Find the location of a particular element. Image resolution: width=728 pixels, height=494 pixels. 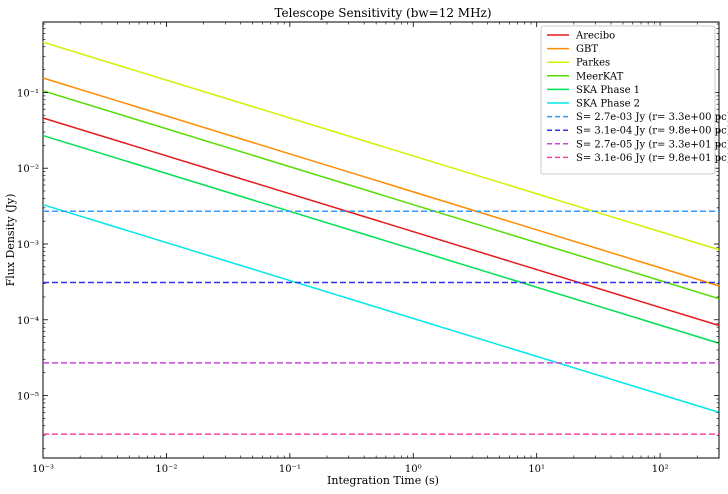

legend-item: MeerKAT is located at coordinates (585, 76).